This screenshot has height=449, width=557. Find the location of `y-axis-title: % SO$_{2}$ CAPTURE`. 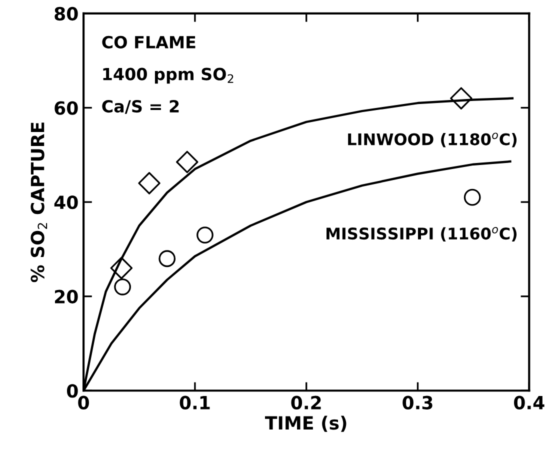

y-axis-title: % SO$_{2}$ CAPTURE is located at coordinates (39, 202).